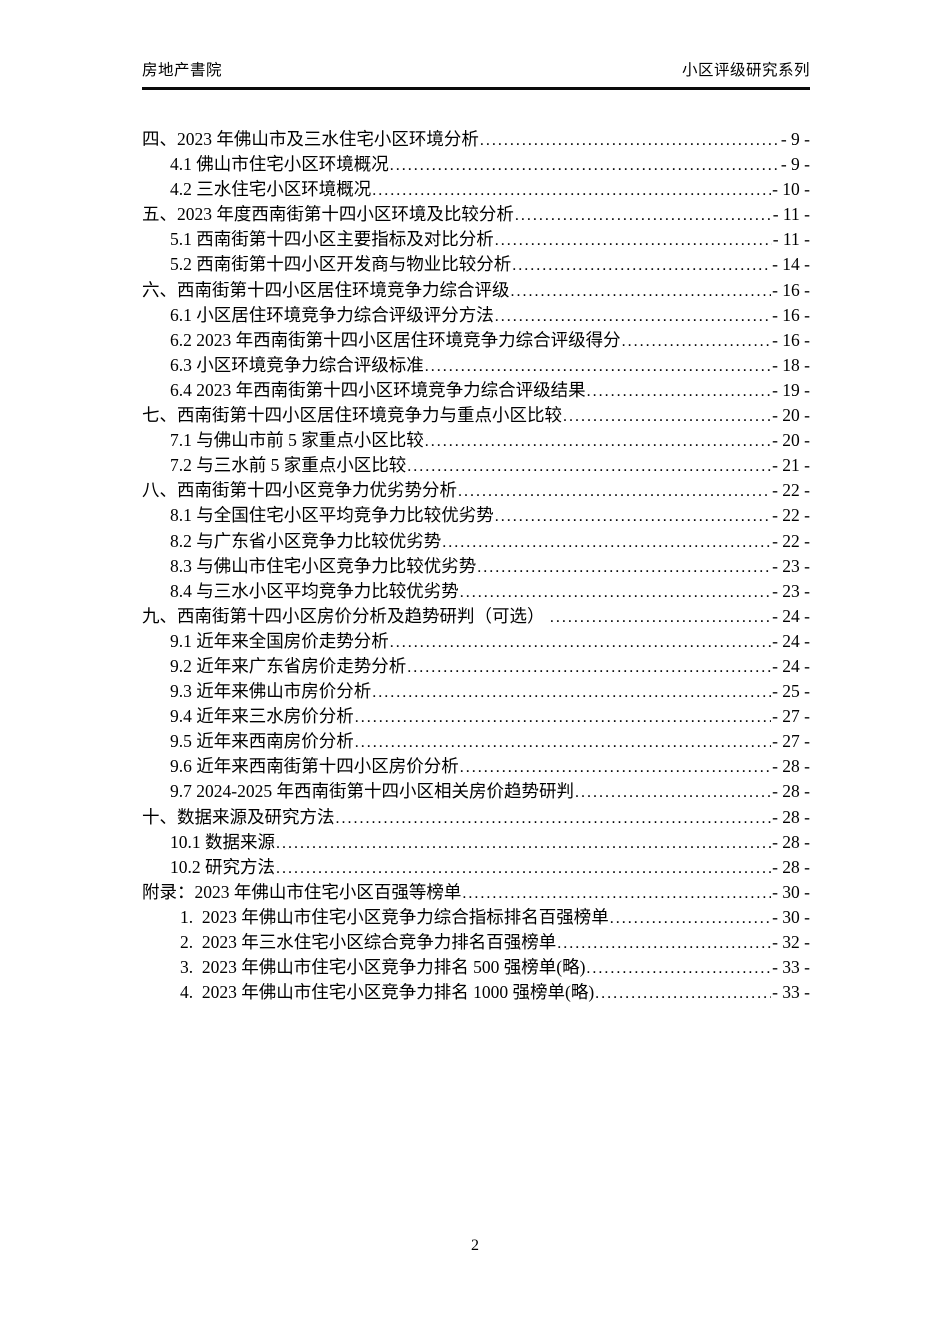 The height and width of the screenshot is (1344, 950). I want to click on toc-entry: 5.2 西南街第十四小区开发商与物业比较分析 - 14 -, so click(476, 264).